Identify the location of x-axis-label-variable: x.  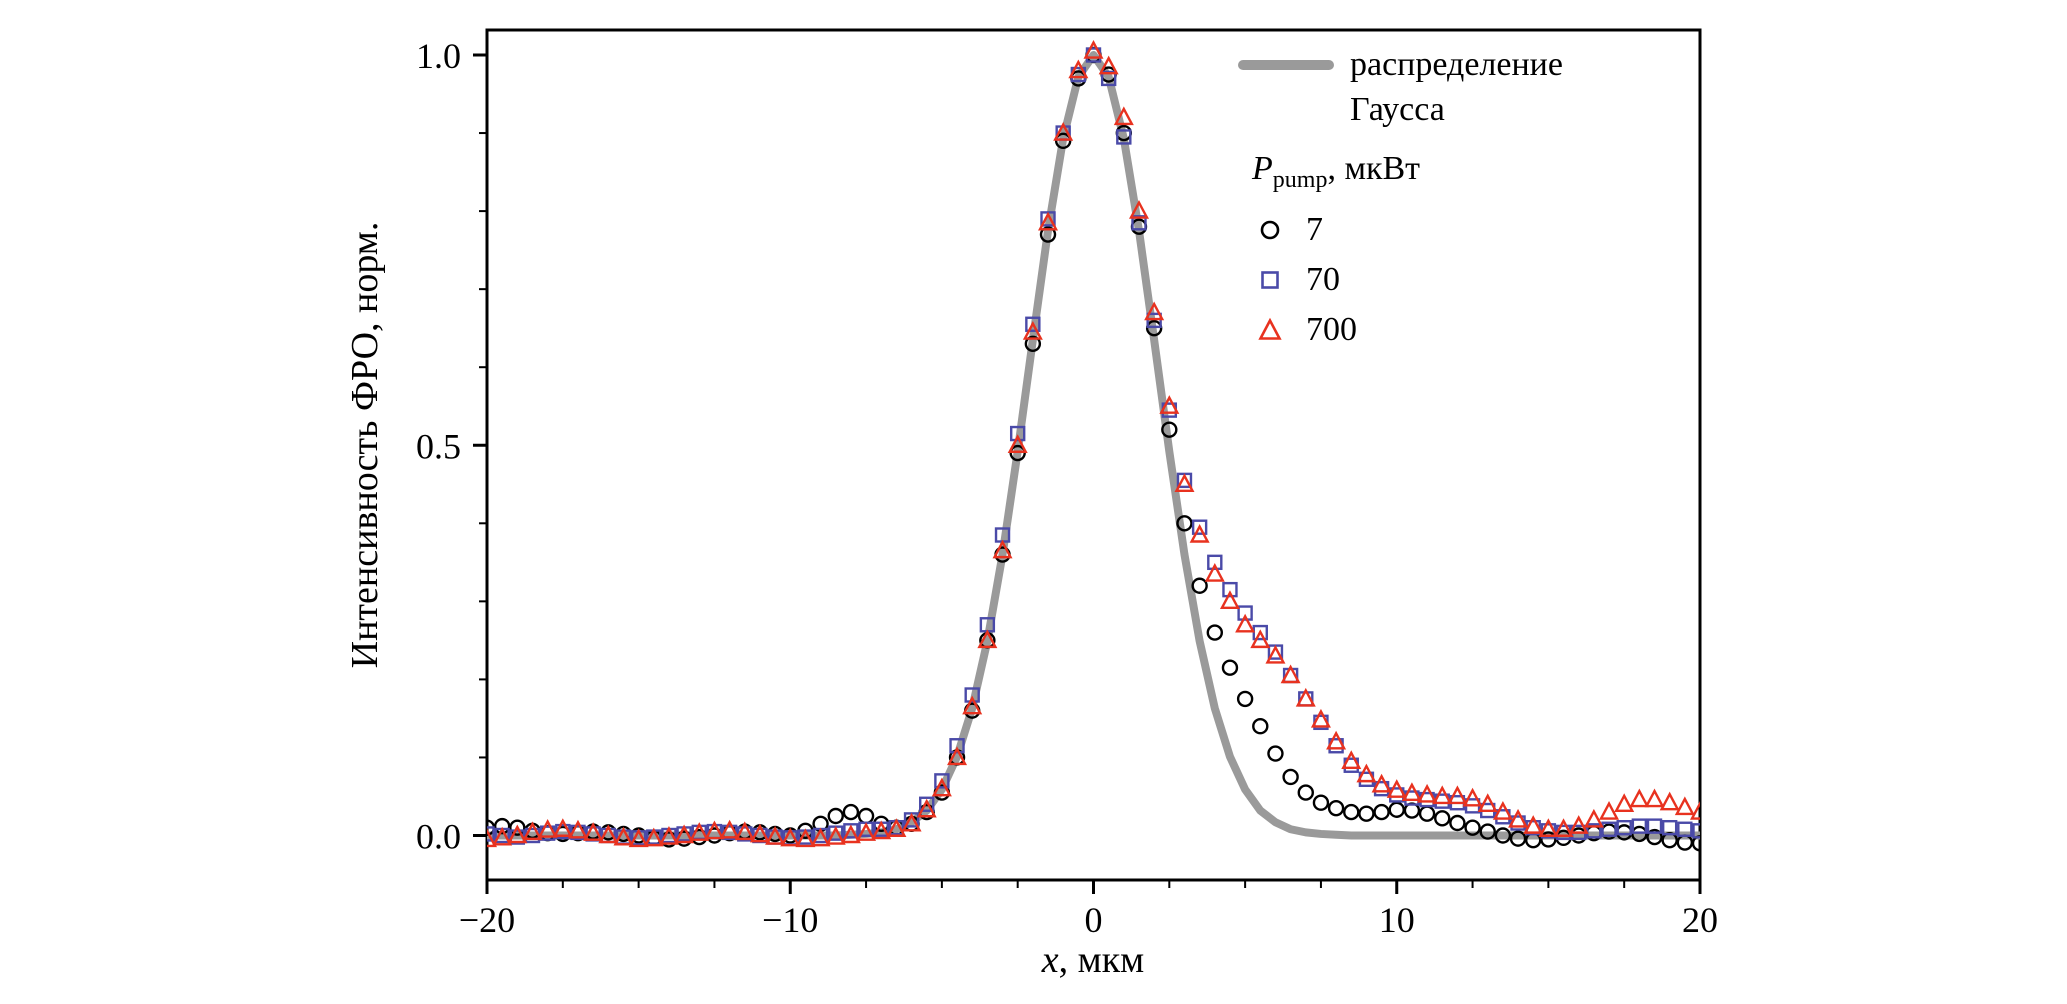
(1050, 960).